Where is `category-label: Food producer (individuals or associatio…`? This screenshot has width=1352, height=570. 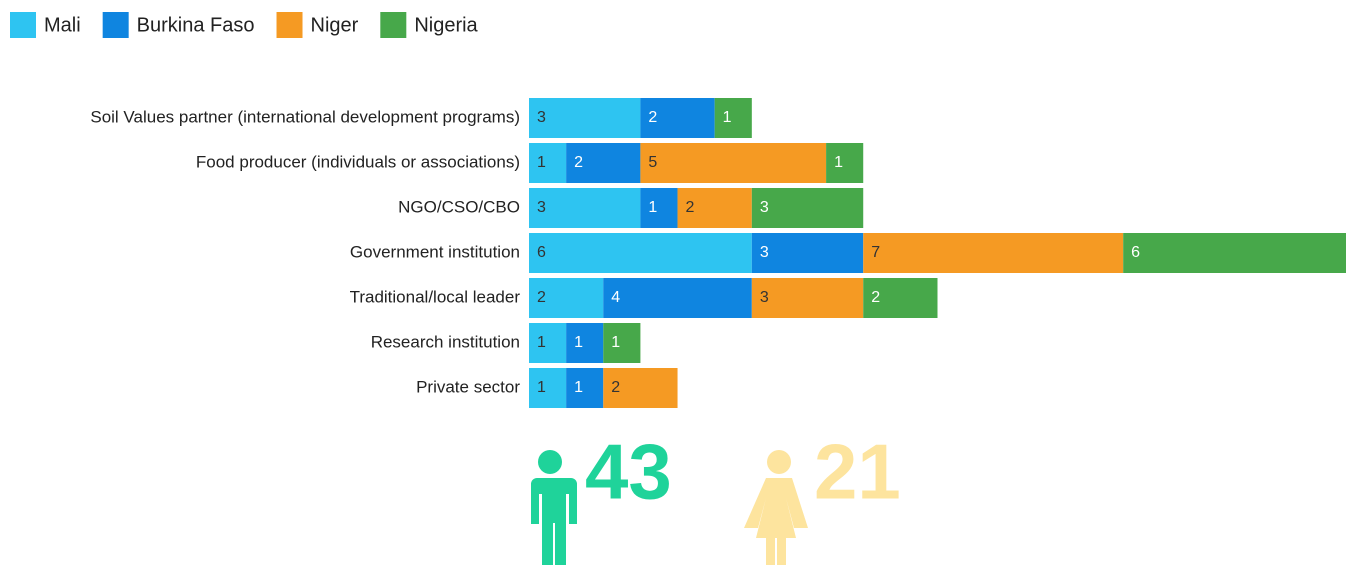 category-label: Food producer (individuals or associatio… is located at coordinates (358, 161).